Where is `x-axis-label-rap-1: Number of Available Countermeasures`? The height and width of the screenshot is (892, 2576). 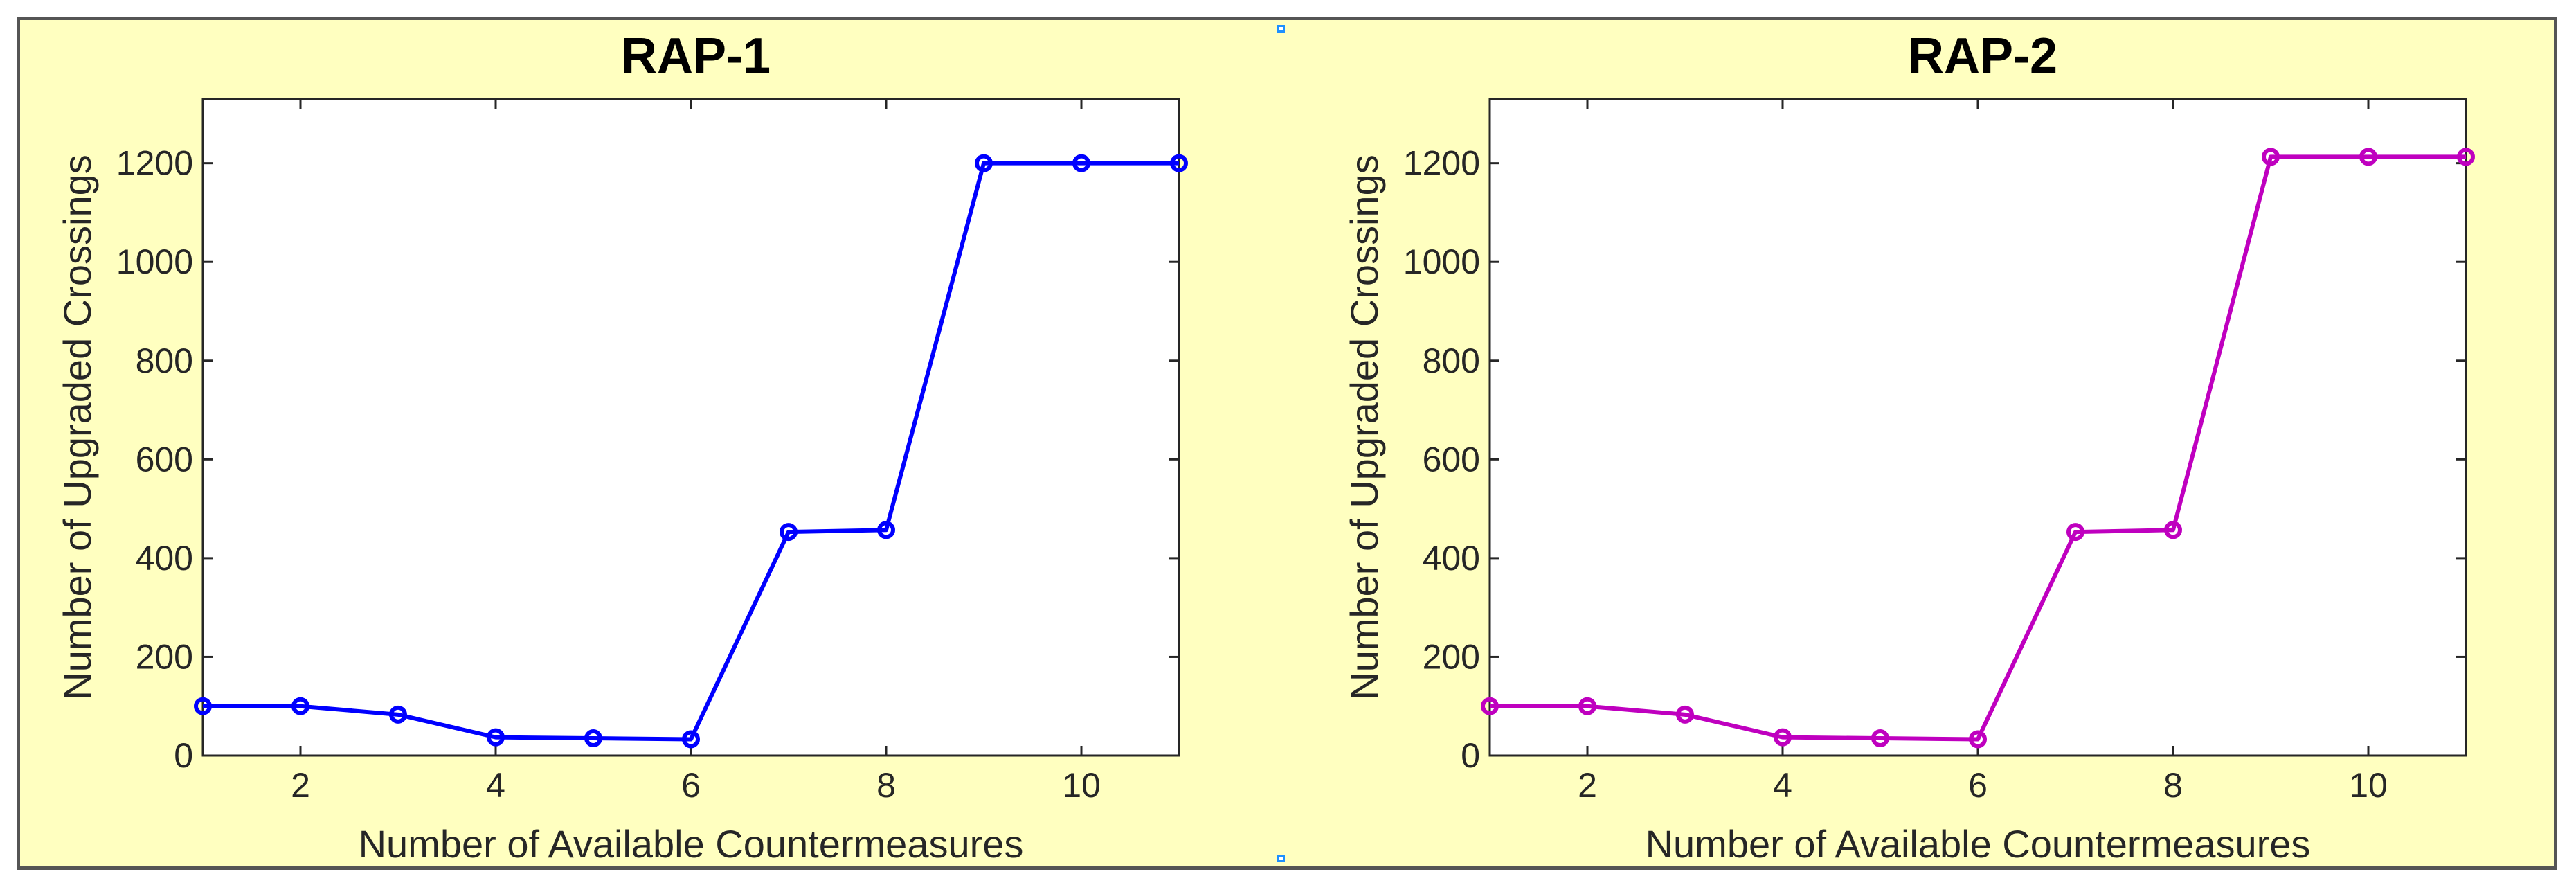
x-axis-label-rap-1: Number of Available Countermeasures is located at coordinates (692, 844).